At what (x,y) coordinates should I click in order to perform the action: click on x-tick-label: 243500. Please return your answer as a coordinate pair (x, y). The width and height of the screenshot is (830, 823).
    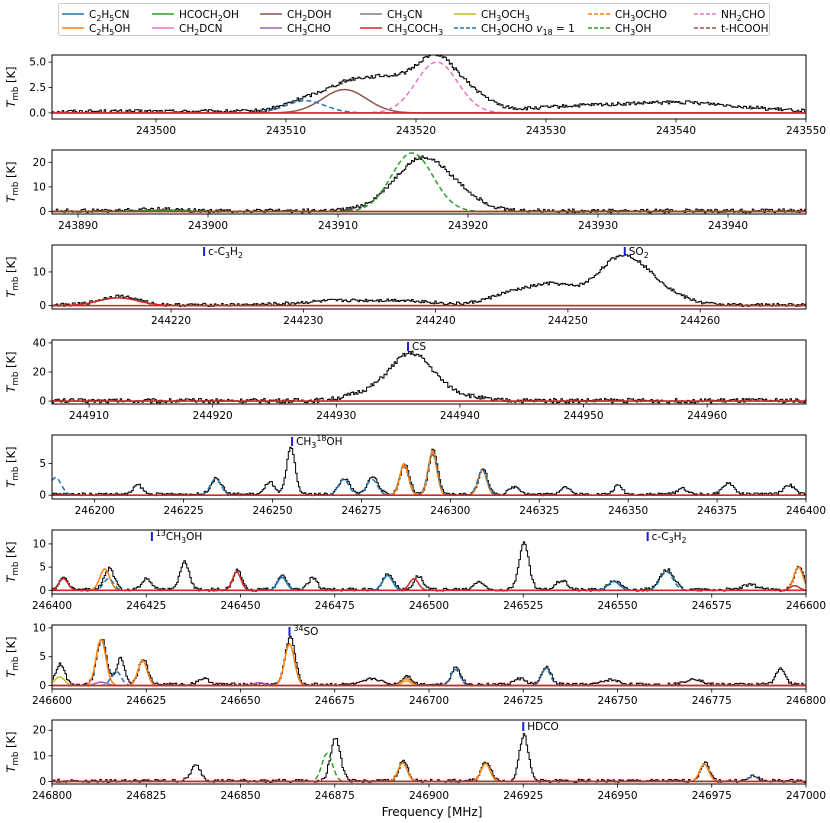
    Looking at the image, I should click on (156, 131).